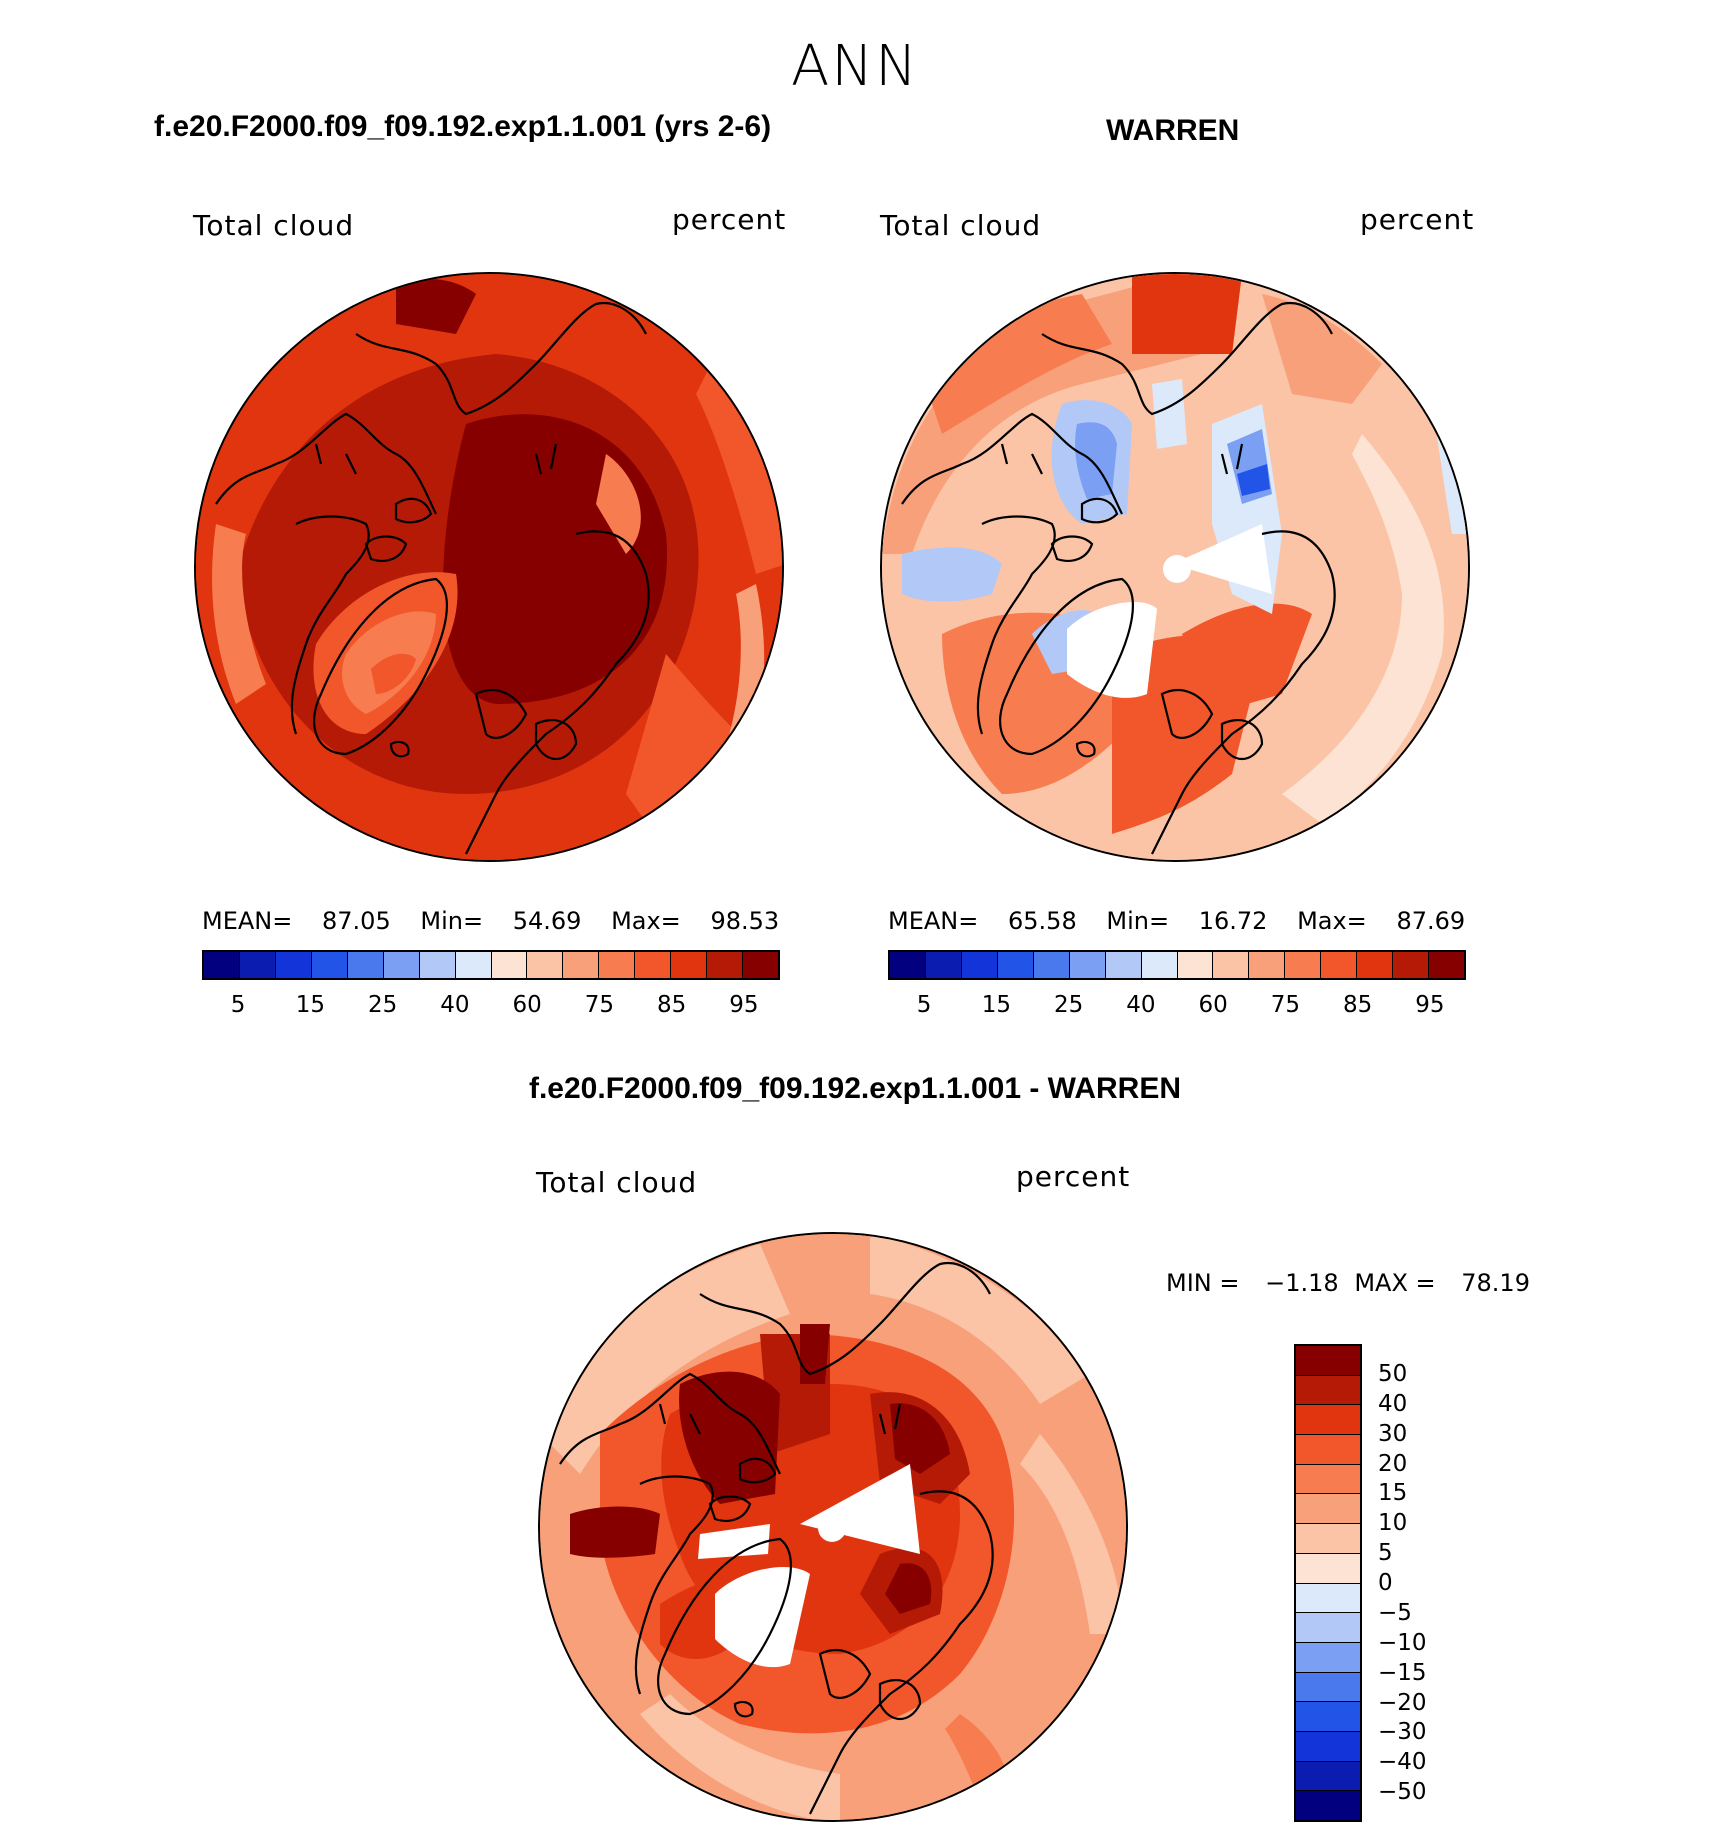 Image resolution: width=1710 pixels, height=1839 pixels. What do you see at coordinates (1495, 1283) in the screenshot?
I see `max-value: 78.19` at bounding box center [1495, 1283].